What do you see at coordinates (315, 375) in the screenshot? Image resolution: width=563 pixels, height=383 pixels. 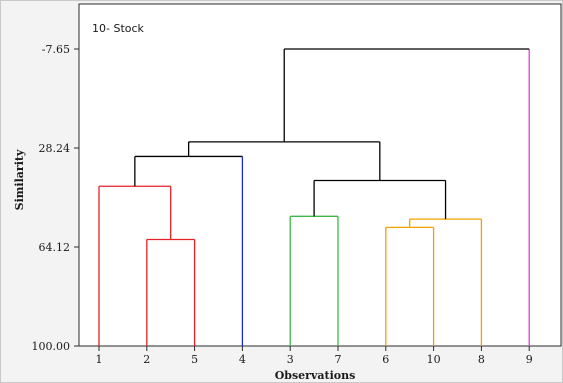 I see `x-axis-title: Observations` at bounding box center [315, 375].